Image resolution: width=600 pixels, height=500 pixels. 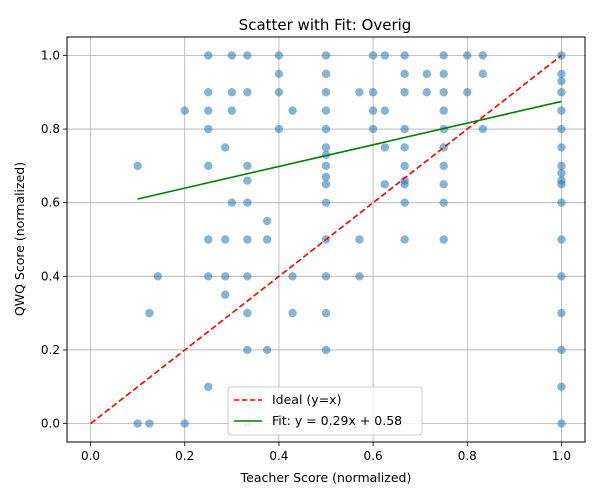 I want to click on legend-box, so click(x=325, y=411).